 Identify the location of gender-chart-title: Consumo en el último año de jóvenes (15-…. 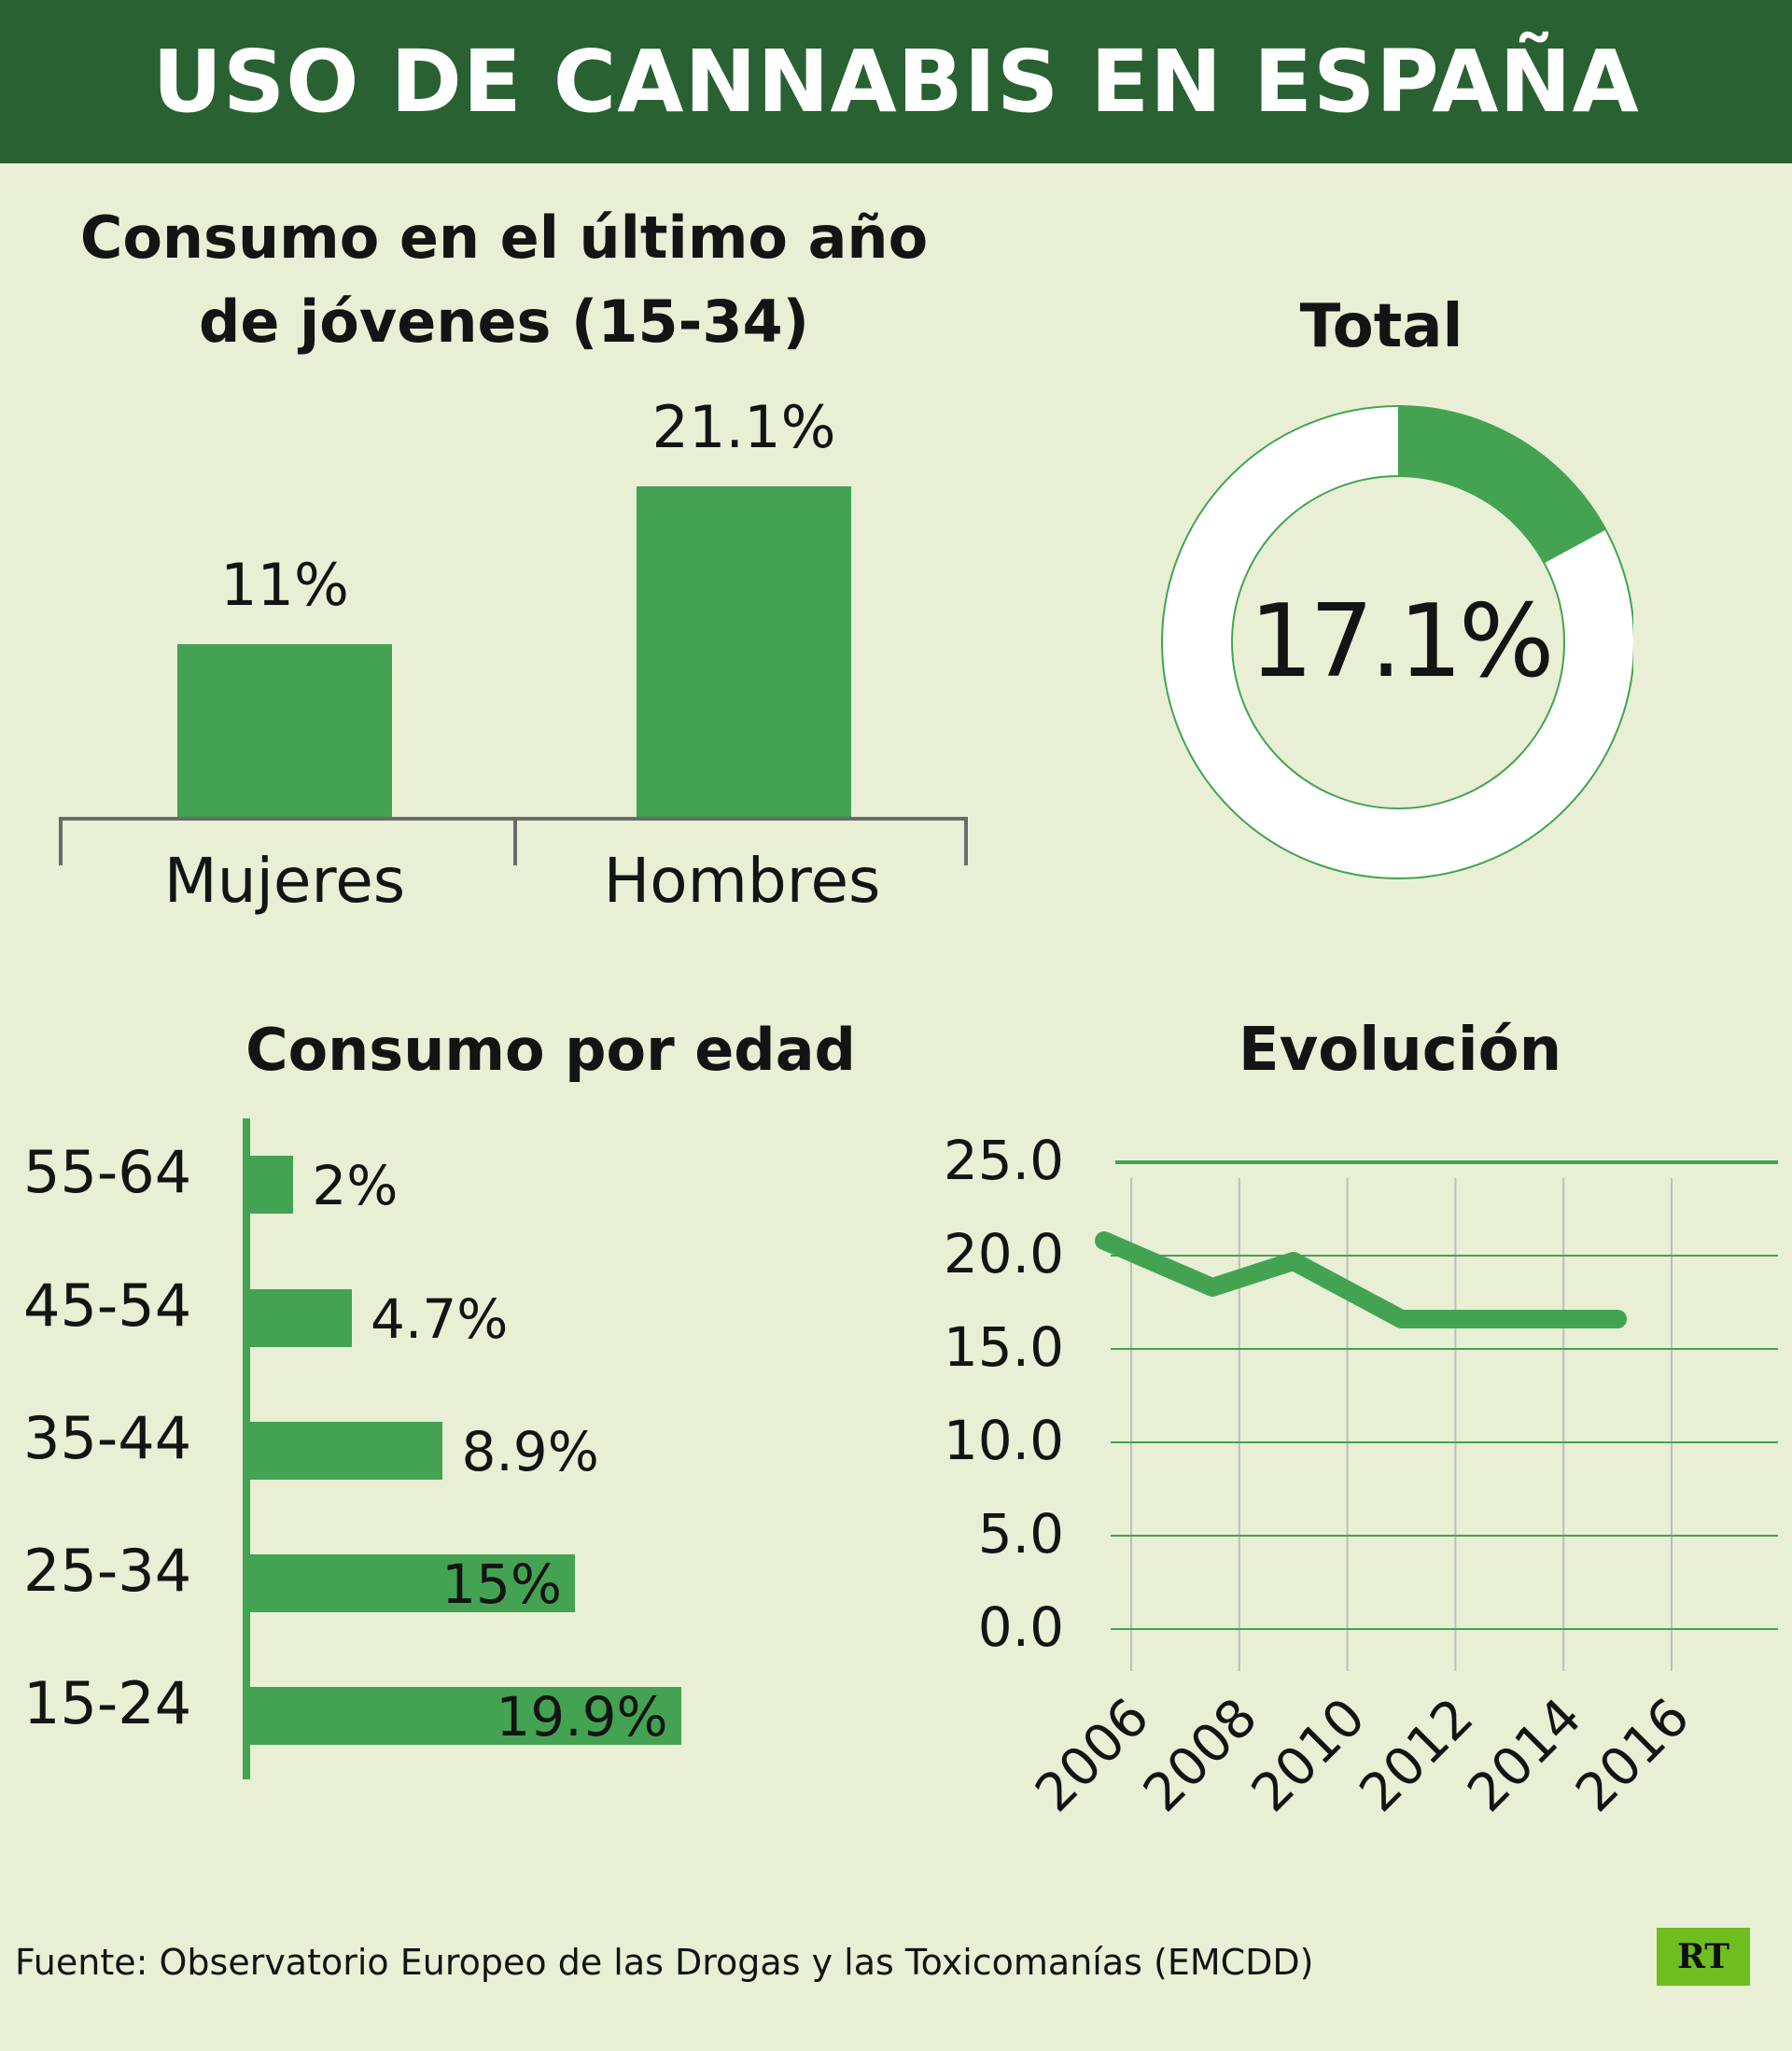
(504, 280).